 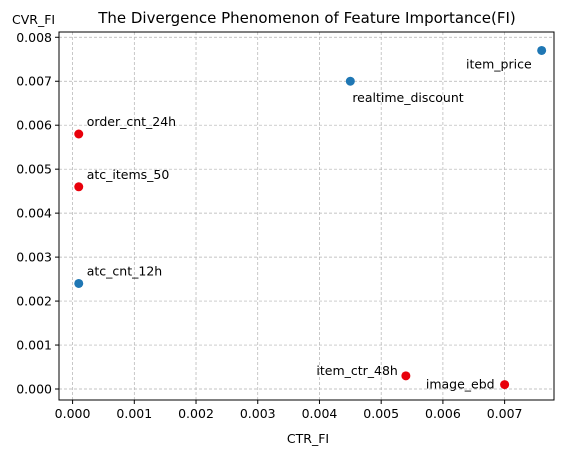 I want to click on point-label: item_ctr_48h, so click(x=356, y=370).